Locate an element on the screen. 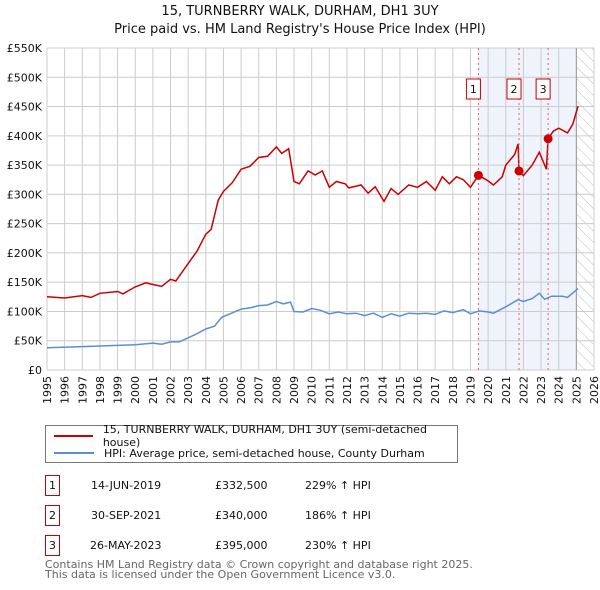  legend-swatch-blue is located at coordinates (74, 453).